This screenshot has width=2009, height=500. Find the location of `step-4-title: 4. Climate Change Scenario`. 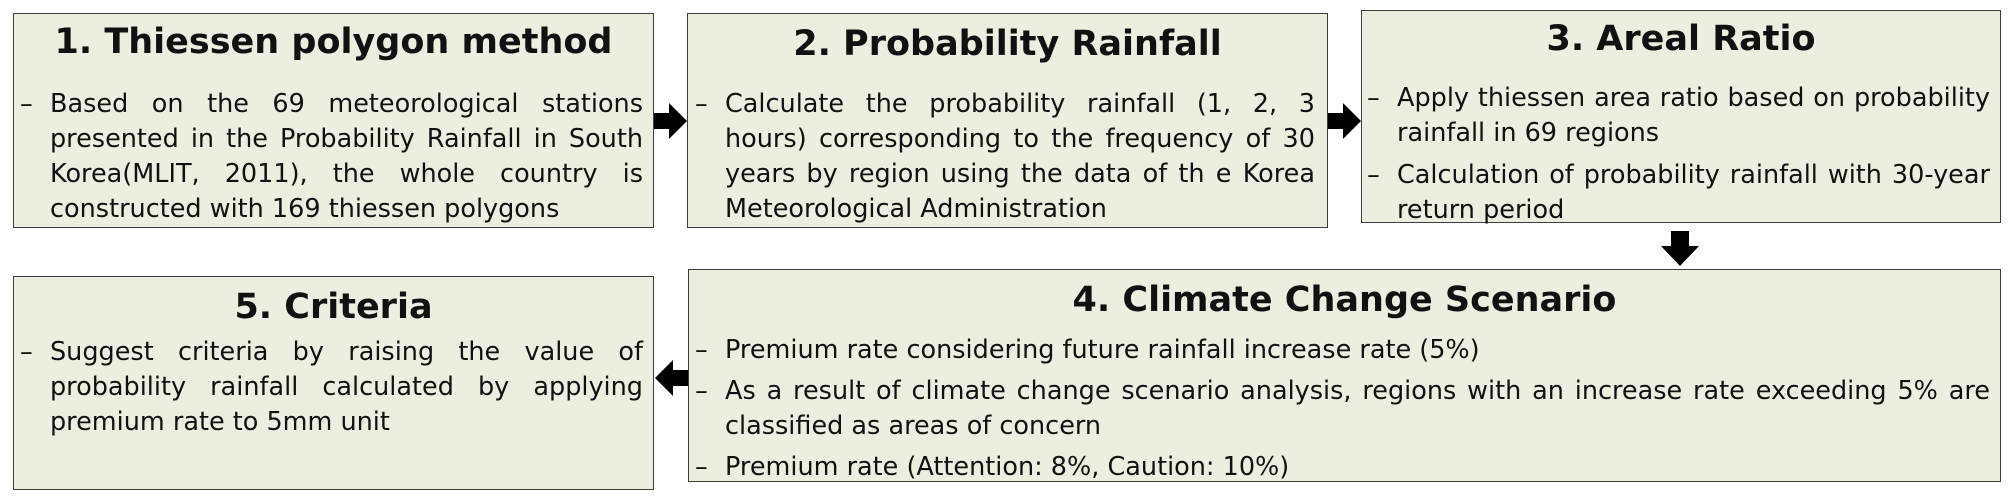

step-4-title: 4. Climate Change Scenario is located at coordinates (1344, 300).